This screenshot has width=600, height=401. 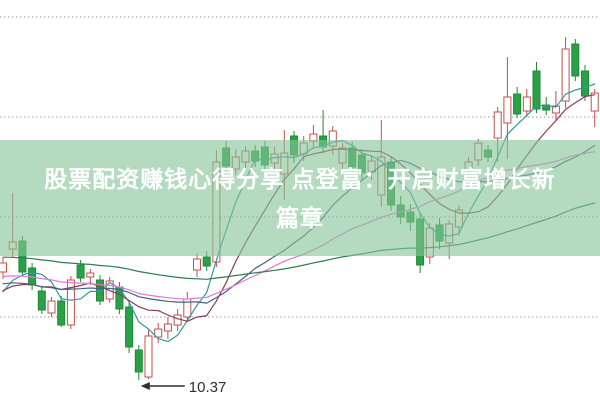 What do you see at coordinates (145, 386) in the screenshot?
I see `annotation-arrowhead-icon` at bounding box center [145, 386].